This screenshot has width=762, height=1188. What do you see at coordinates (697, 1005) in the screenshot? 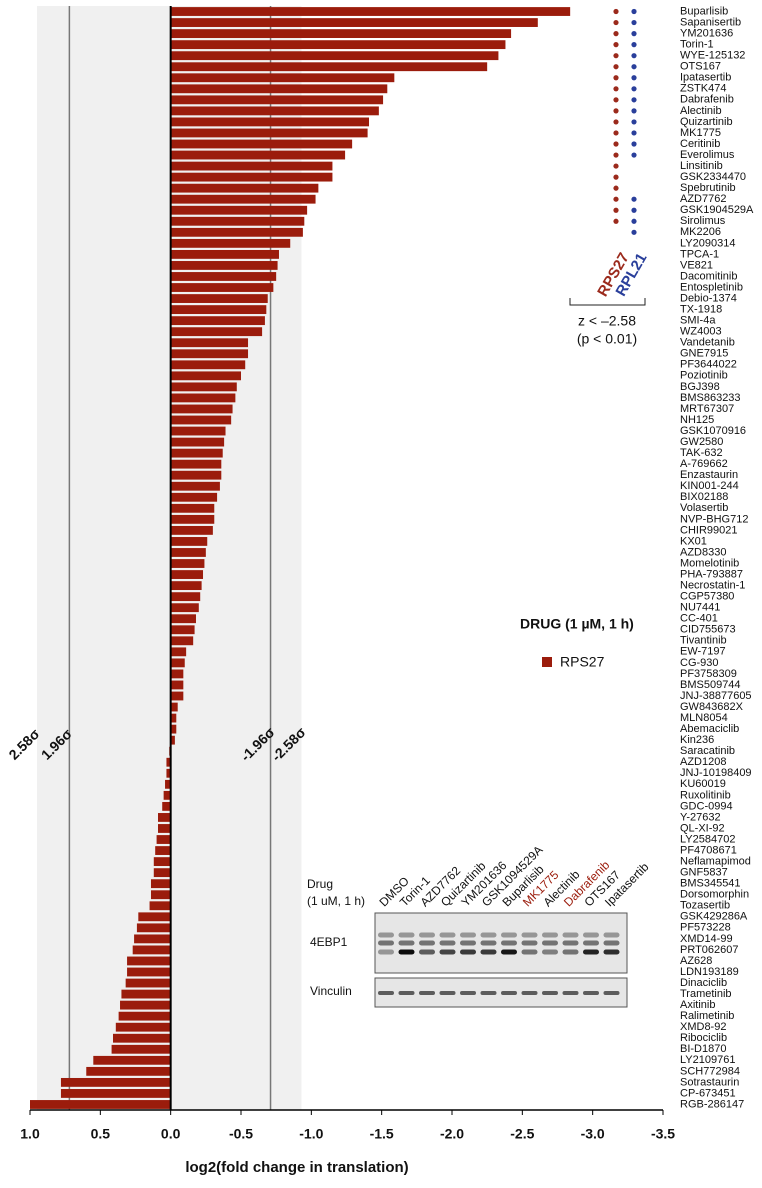
I see `category-label: Axitinib` at bounding box center [697, 1005].